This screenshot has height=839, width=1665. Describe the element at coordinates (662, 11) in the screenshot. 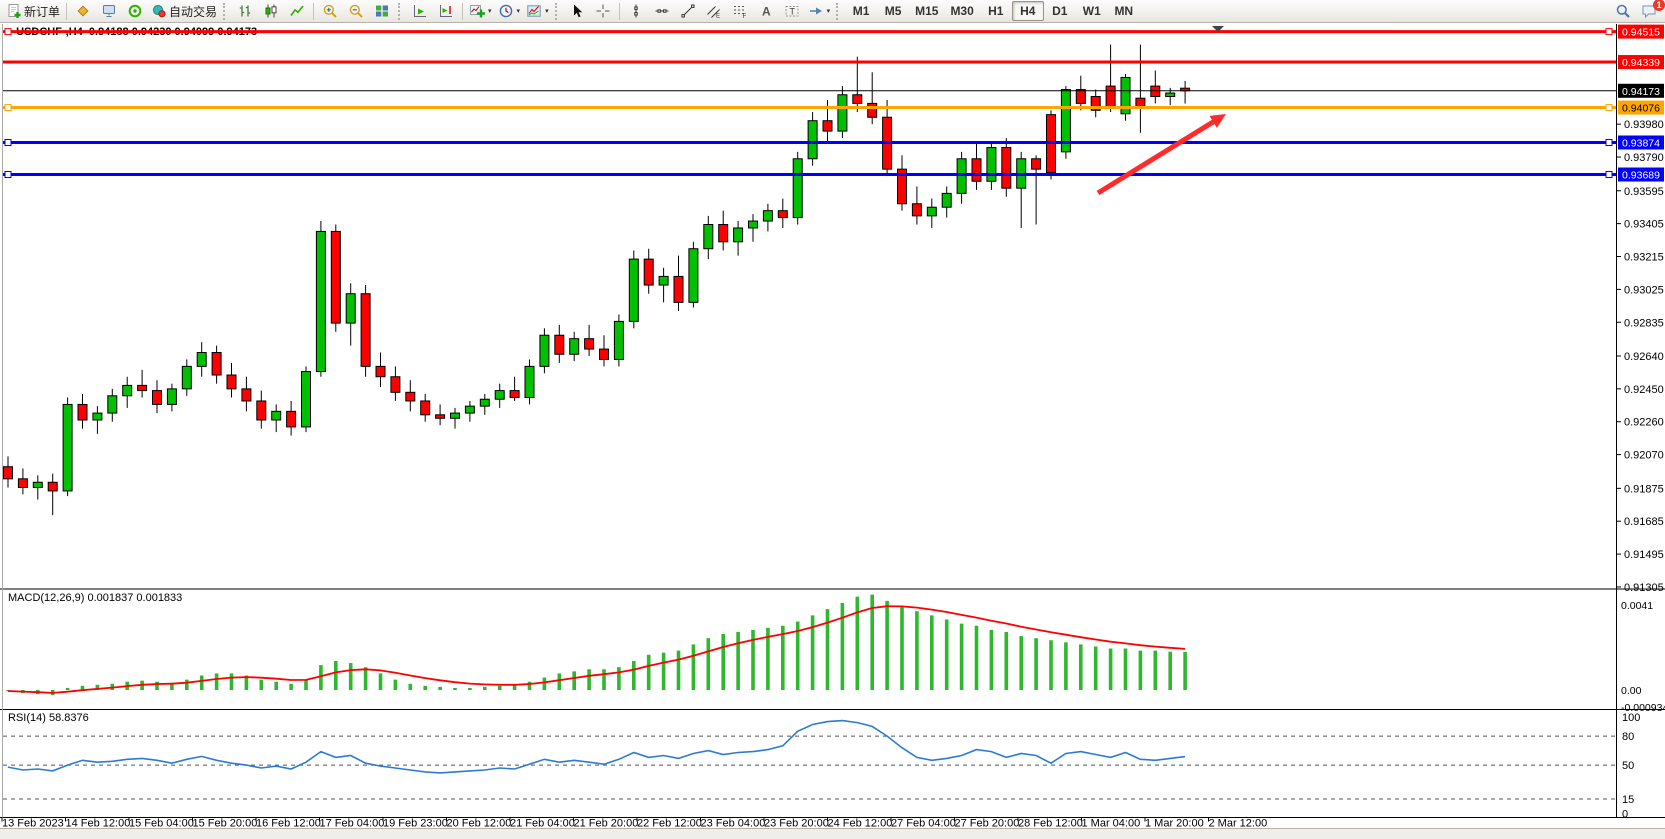

I see `horizontal-line-button` at that location.